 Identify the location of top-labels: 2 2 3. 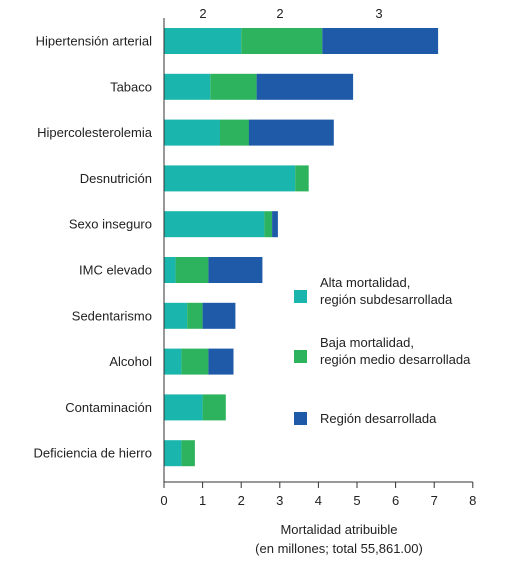
(290, 13).